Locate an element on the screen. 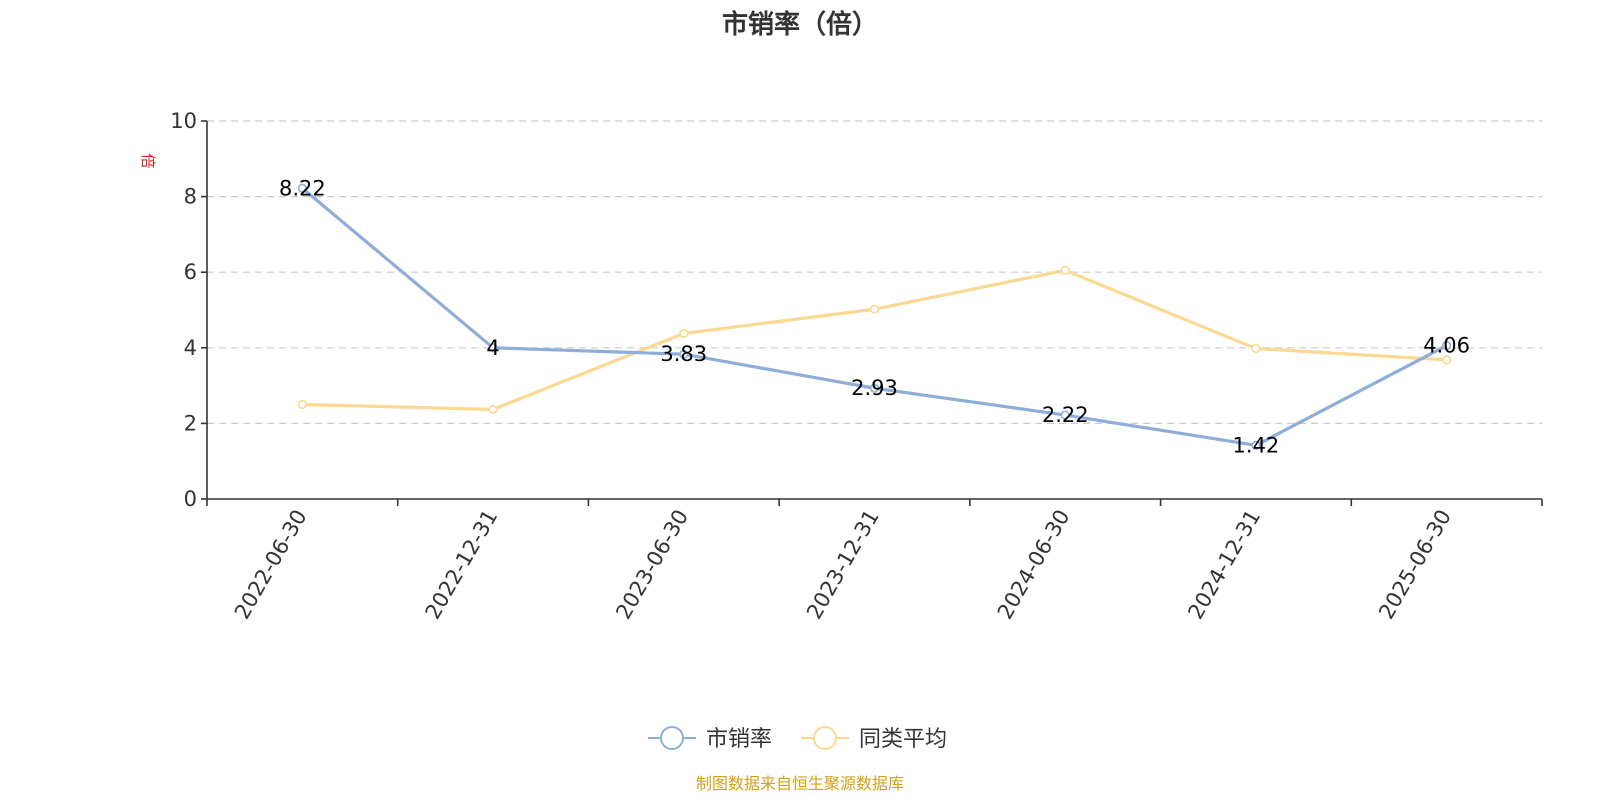 This screenshot has width=1600, height=800. x-tick-label: 2024-12-31 is located at coordinates (1224, 565).